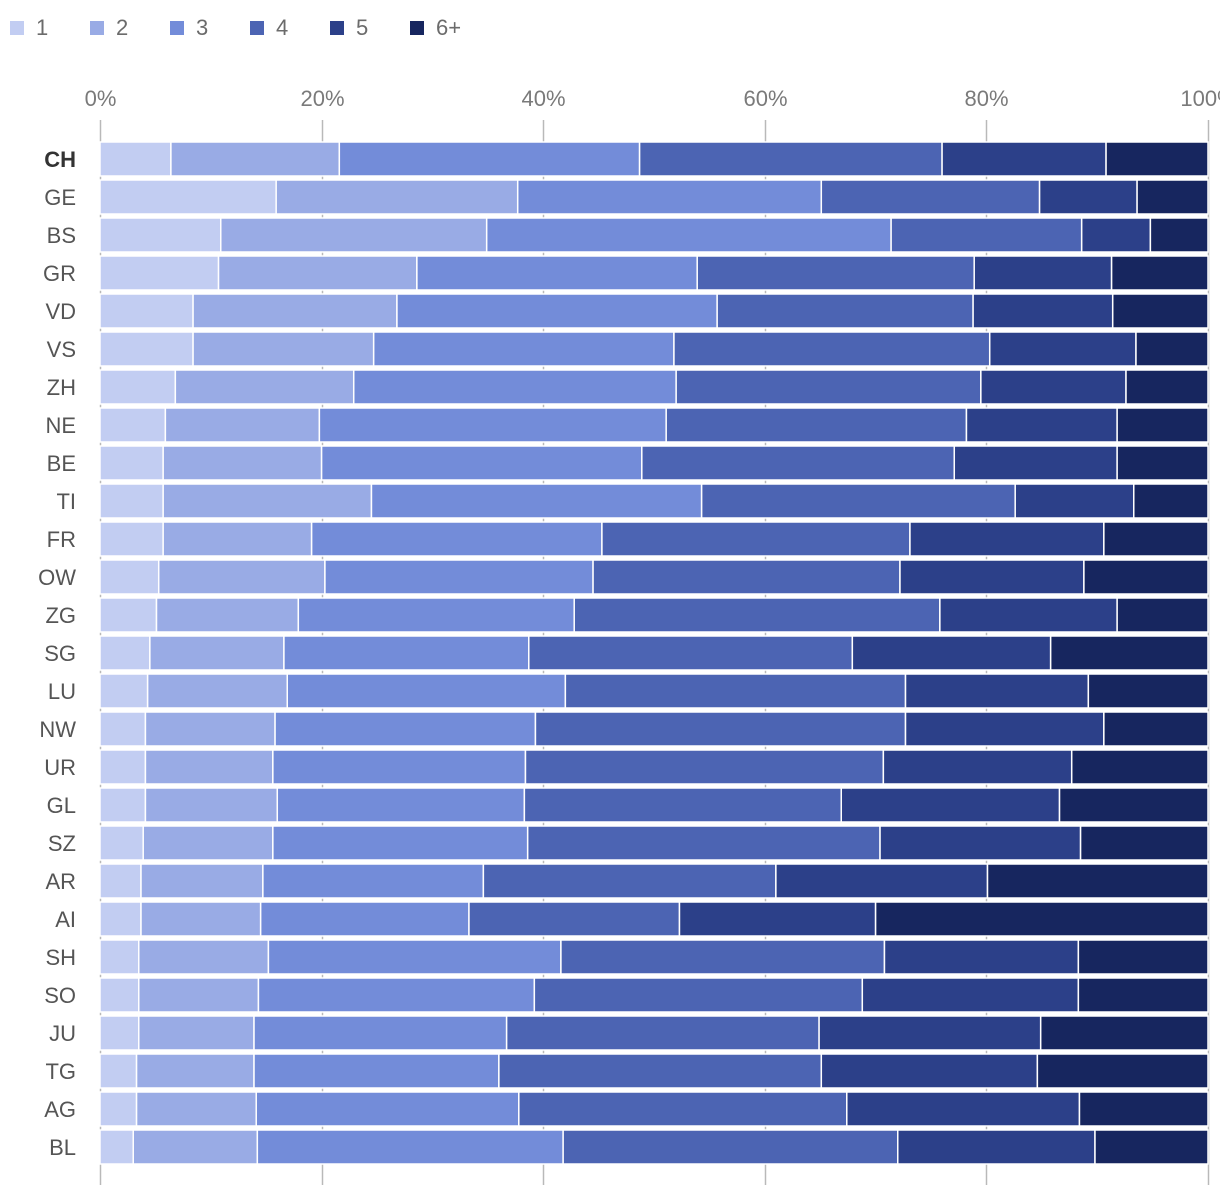 This screenshot has height=1196, width=1220. Describe the element at coordinates (62, 1147) in the screenshot. I see `y-category-label: BL` at that location.